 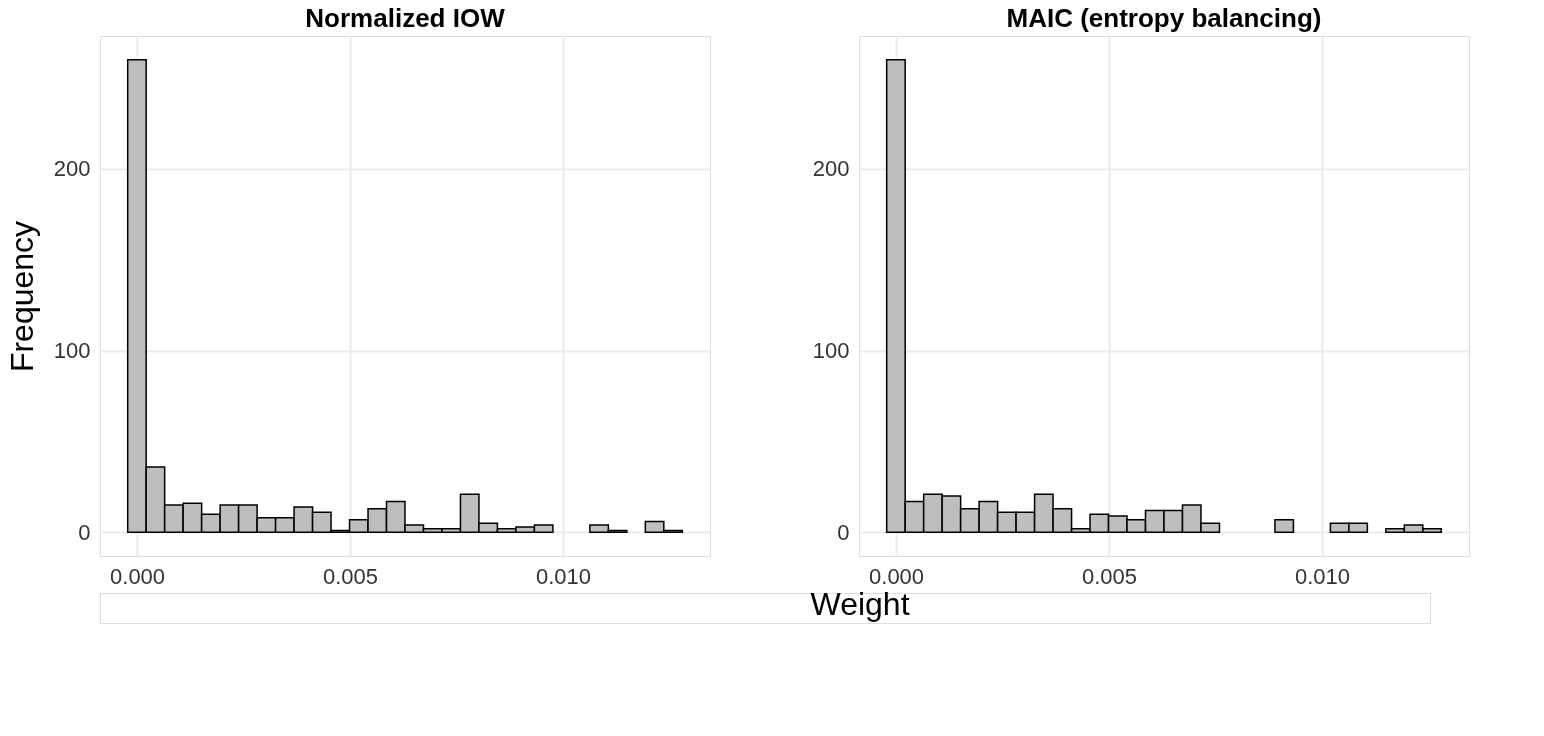 I want to click on y-axis-title: Frequency, so click(x=21, y=296).